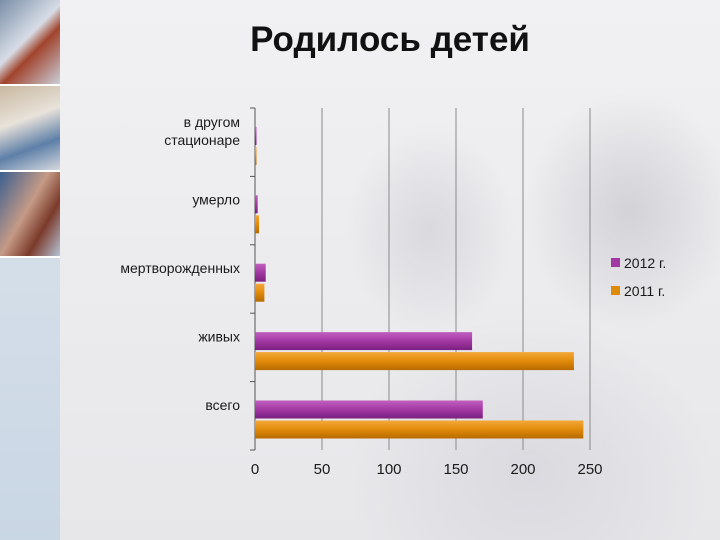  Describe the element at coordinates (388, 469) in the screenshot. I see `x-tick-label: 100` at that location.